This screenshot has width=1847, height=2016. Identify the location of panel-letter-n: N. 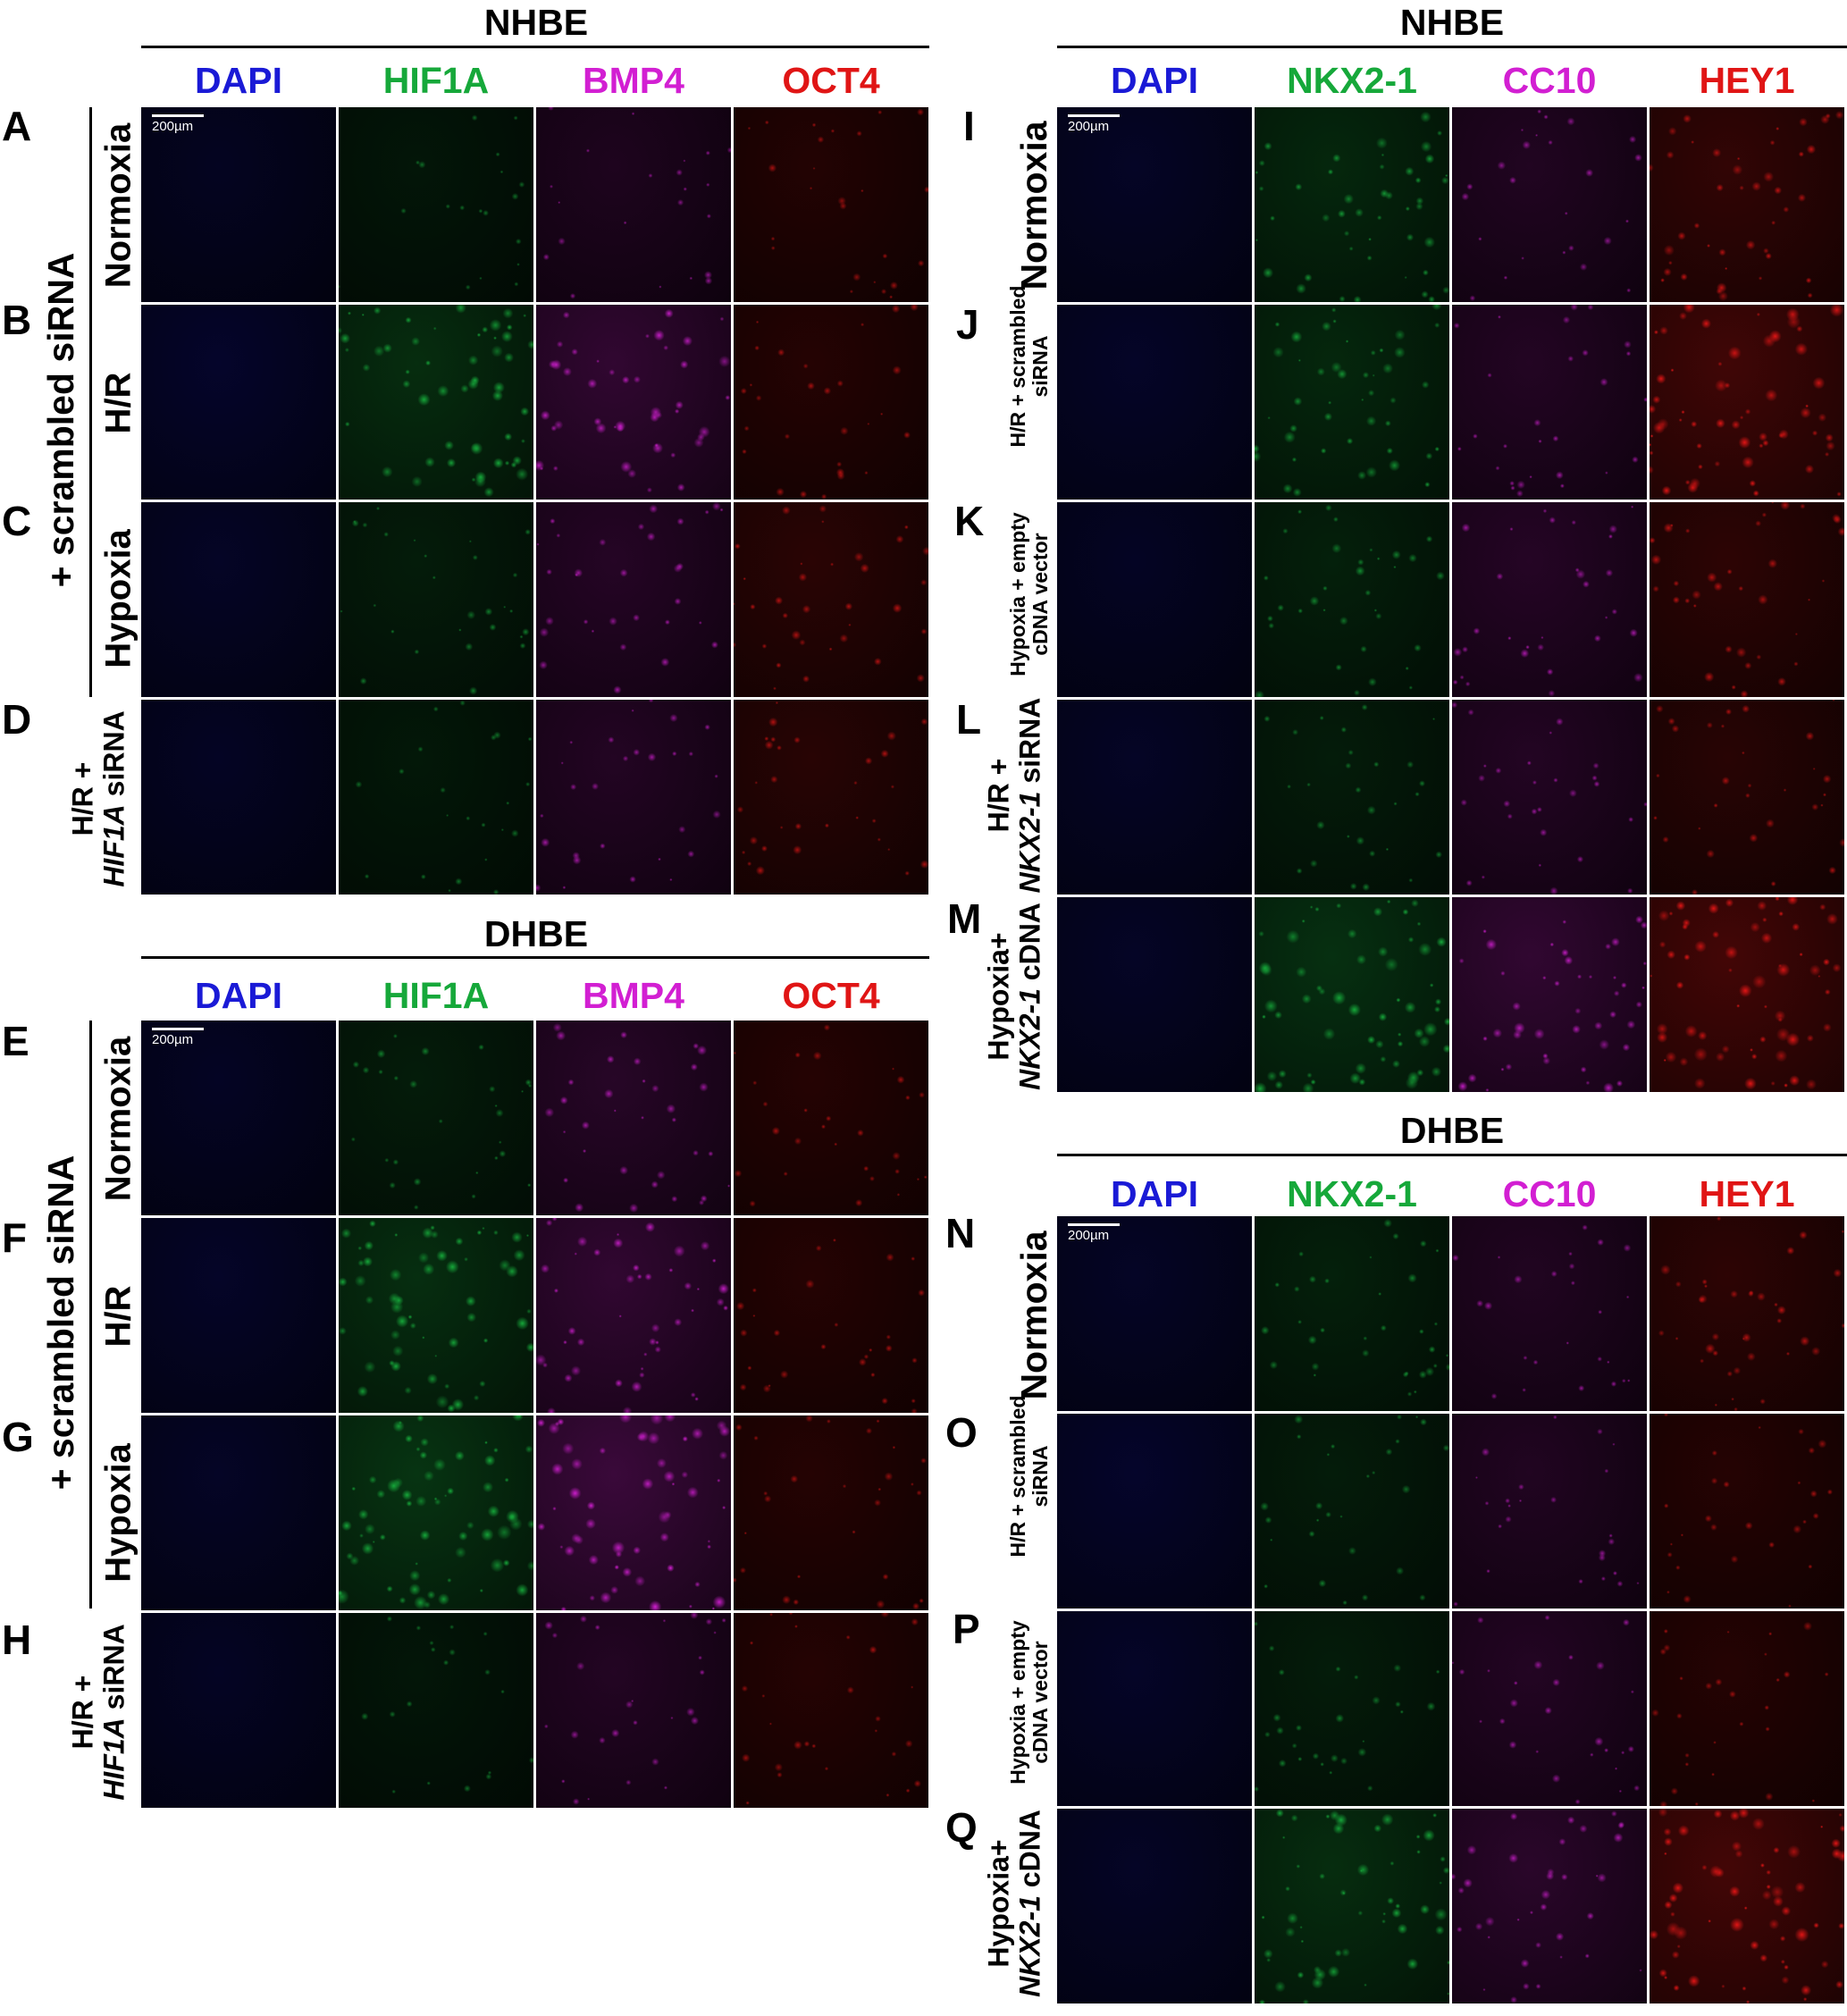
(961, 1233).